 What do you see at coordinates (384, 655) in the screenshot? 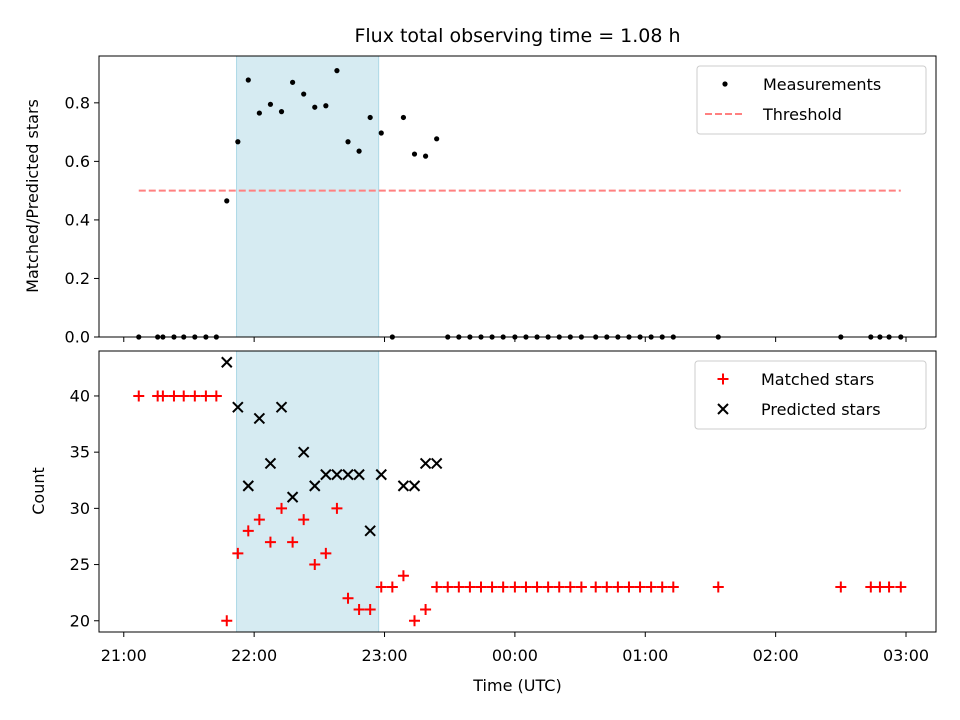
I see `x-tick-label-2: 23:00` at bounding box center [384, 655].